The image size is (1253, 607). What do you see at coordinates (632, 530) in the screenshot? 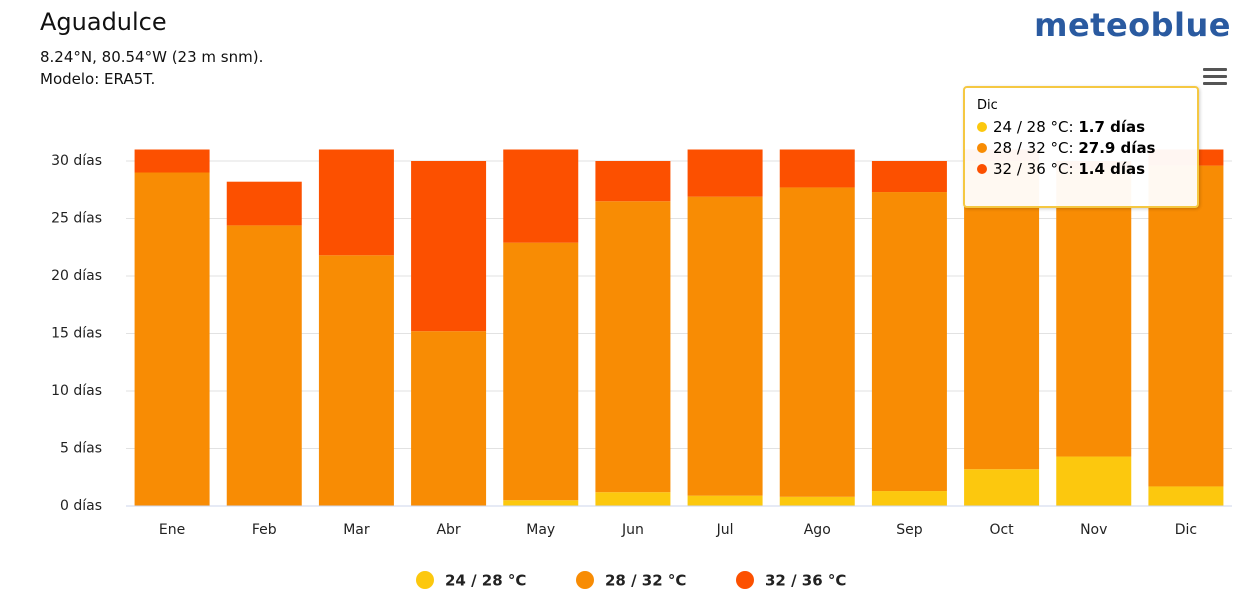
I see `x-tick-label: Jun` at bounding box center [632, 530].